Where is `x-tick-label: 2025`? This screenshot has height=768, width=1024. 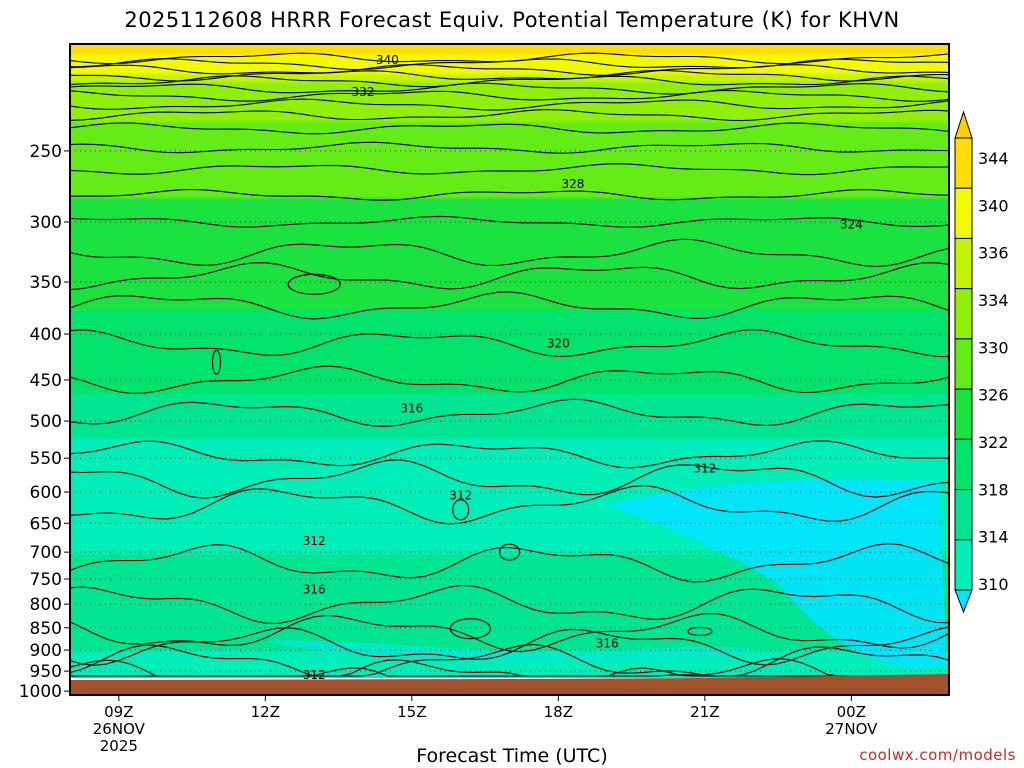
x-tick-label: 2025 is located at coordinates (119, 746).